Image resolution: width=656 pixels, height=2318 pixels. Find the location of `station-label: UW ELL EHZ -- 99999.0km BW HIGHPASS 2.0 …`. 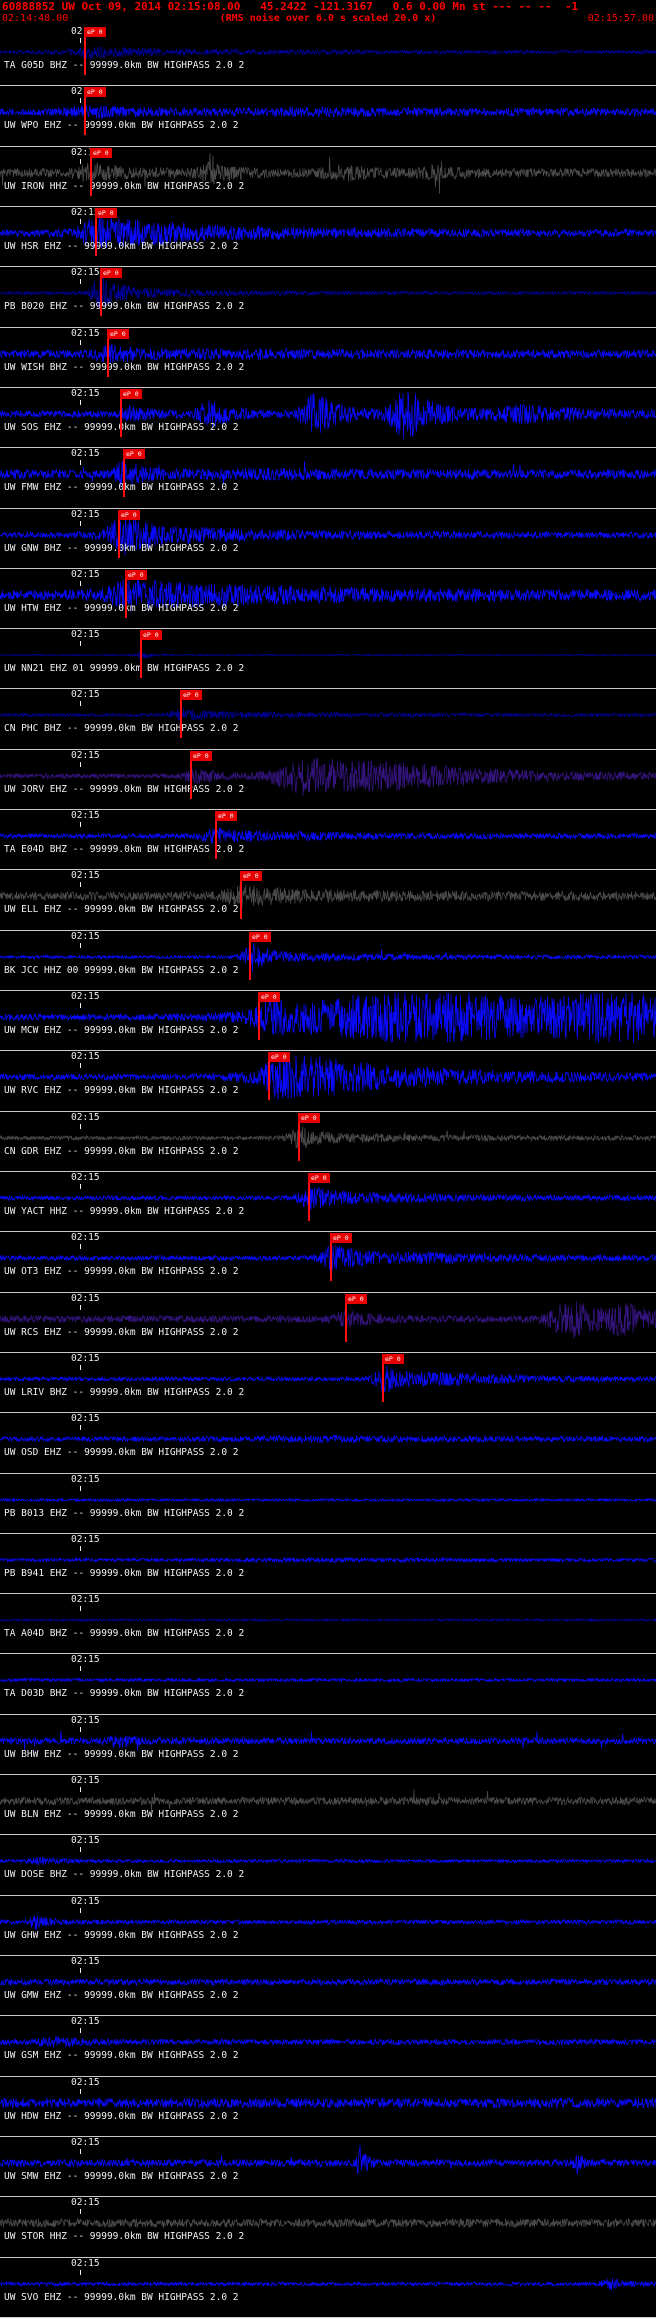

station-label: UW ELL EHZ -- 99999.0km BW HIGHPASS 2.0 … is located at coordinates (121, 910).